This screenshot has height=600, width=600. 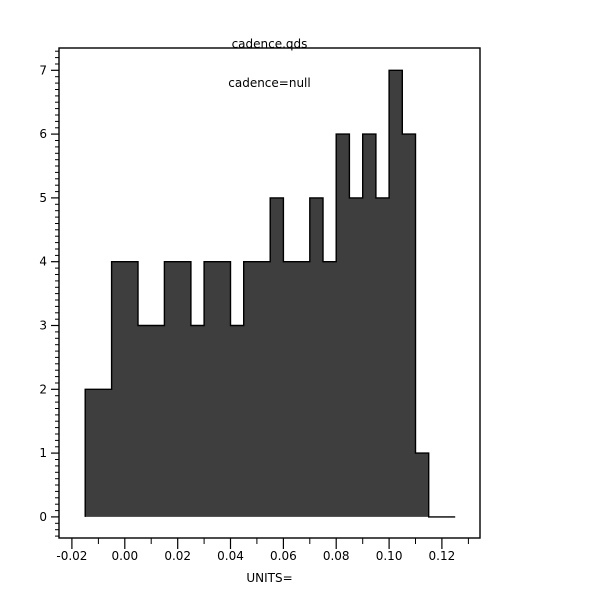 I want to click on x-tick-label: 0.06, so click(x=283, y=556).